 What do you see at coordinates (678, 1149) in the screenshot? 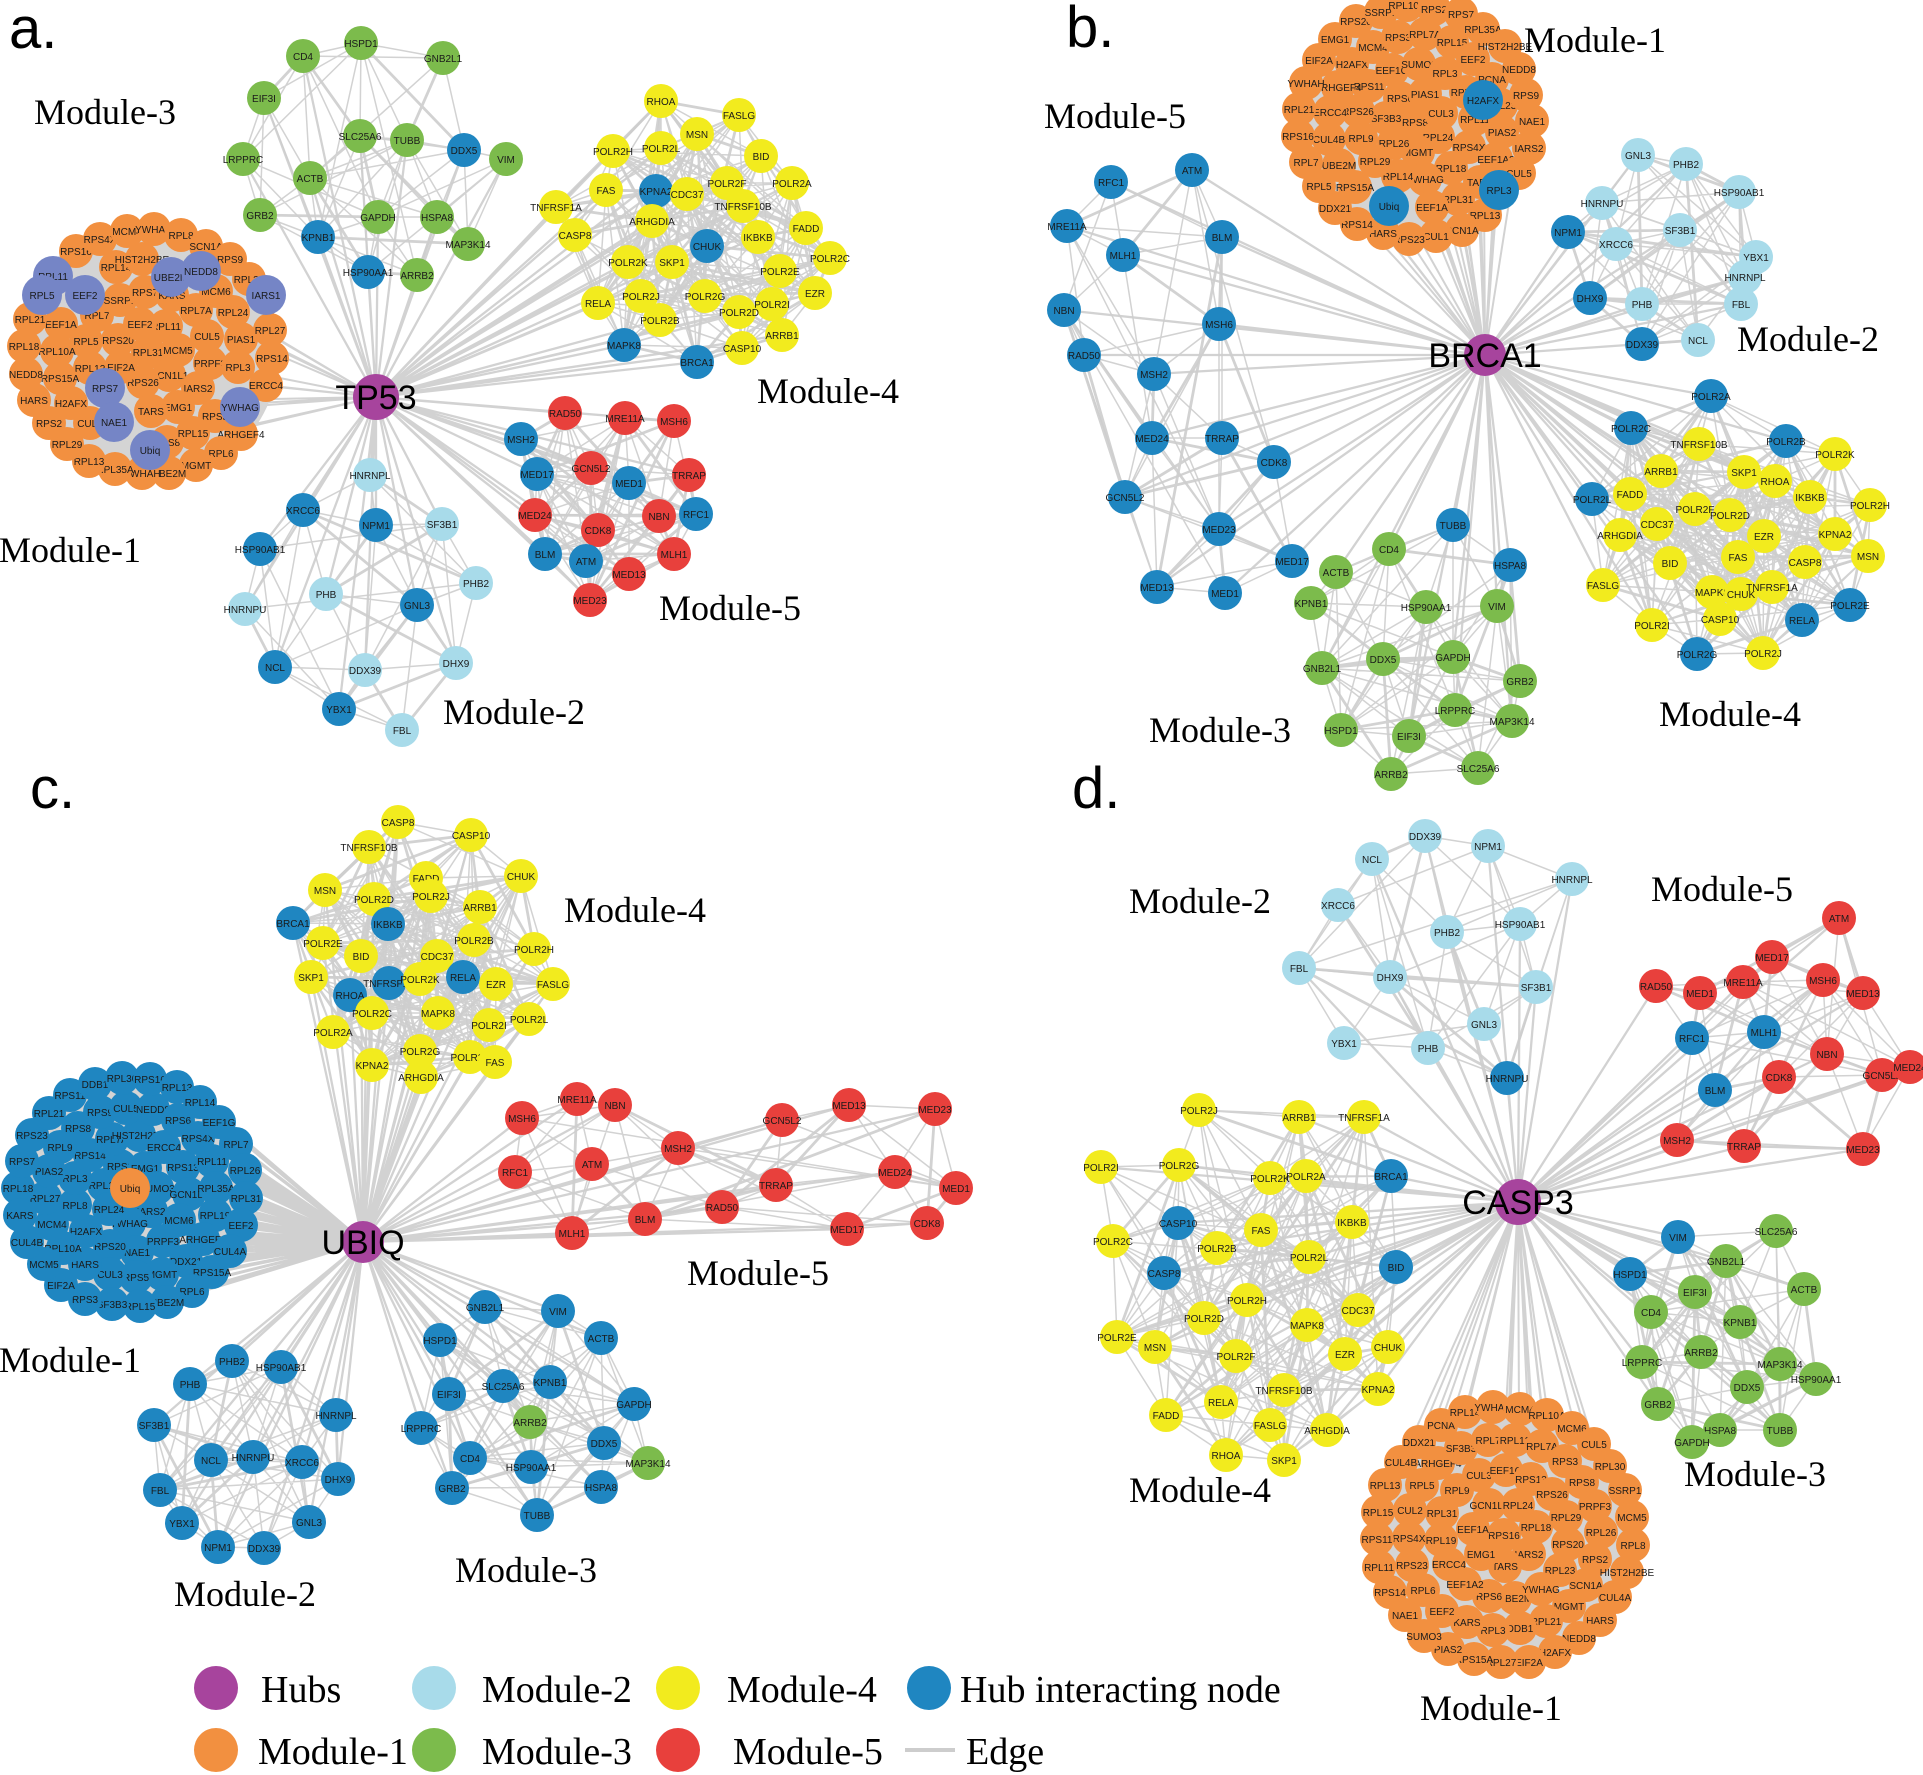
I see `svg-text: MSH2` at bounding box center [678, 1149].